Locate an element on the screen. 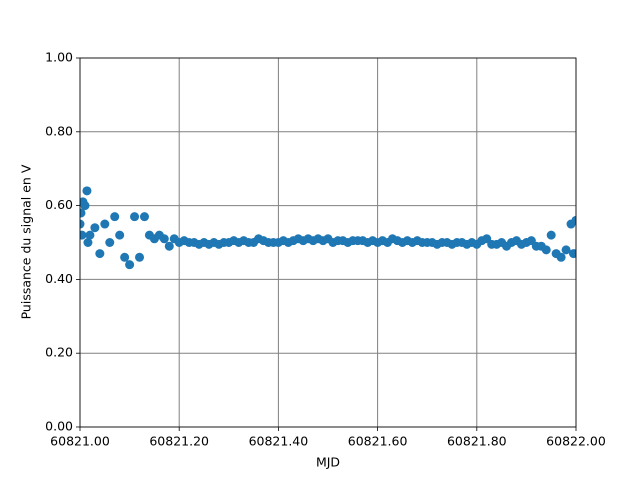 The width and height of the screenshot is (640, 480). x-tick-label: 60821.60 is located at coordinates (378, 441).